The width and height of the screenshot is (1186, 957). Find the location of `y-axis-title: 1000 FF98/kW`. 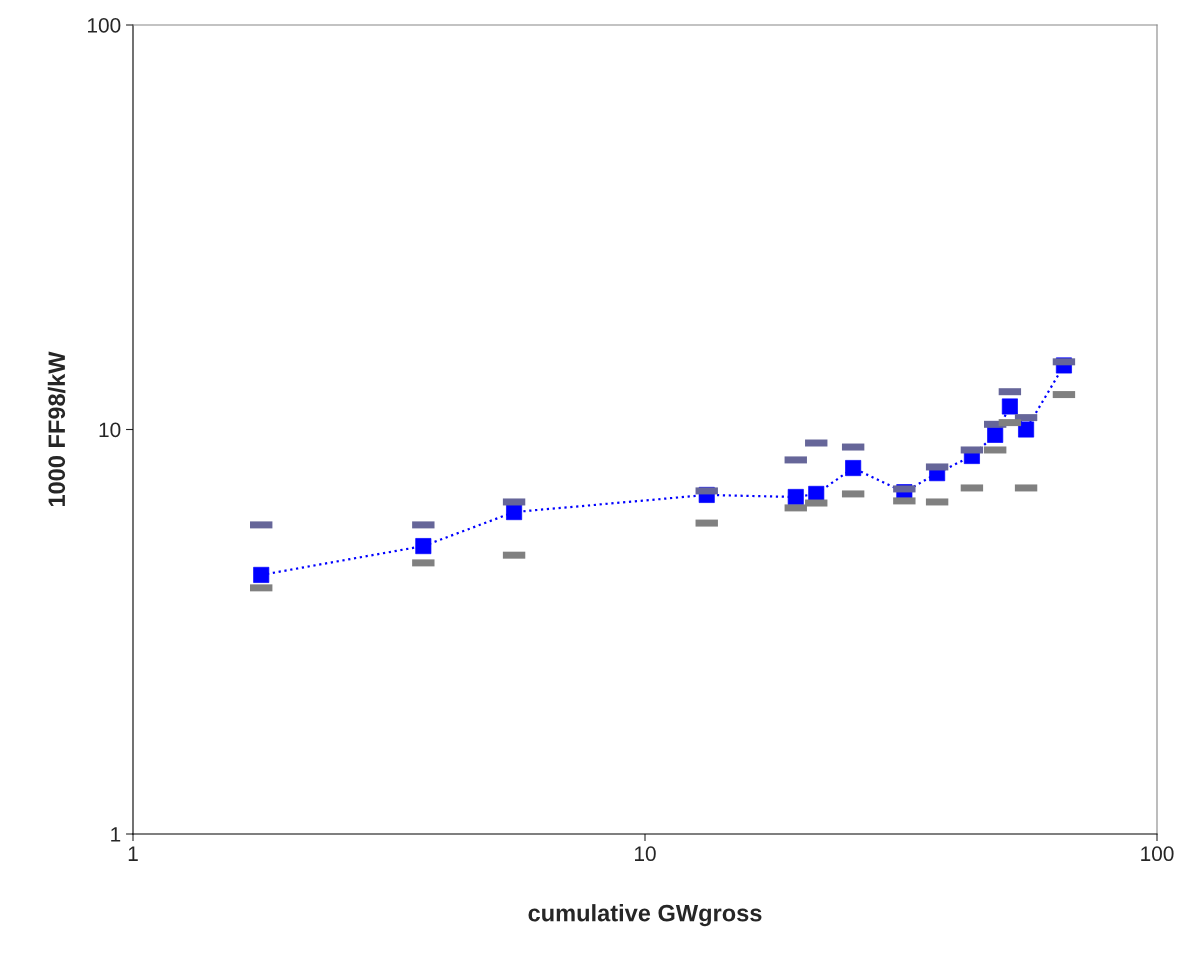

y-axis-title: 1000 FF98/kW is located at coordinates (56, 429).